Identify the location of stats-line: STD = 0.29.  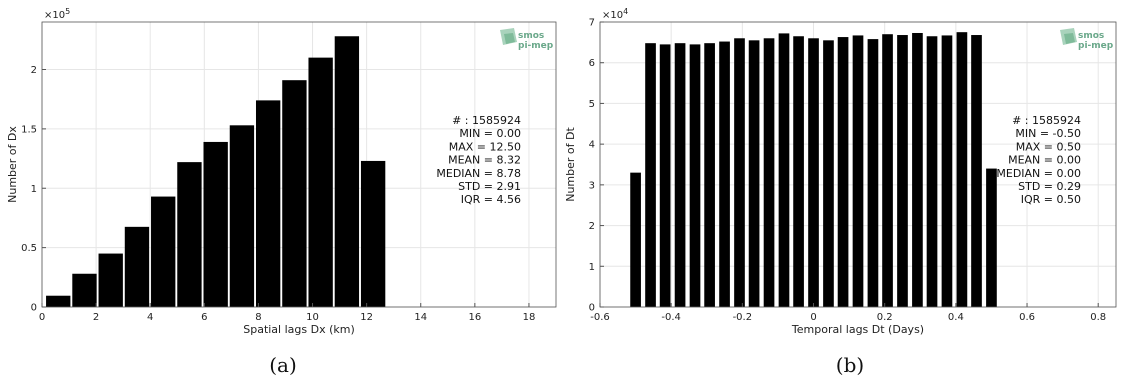
(1049, 186).